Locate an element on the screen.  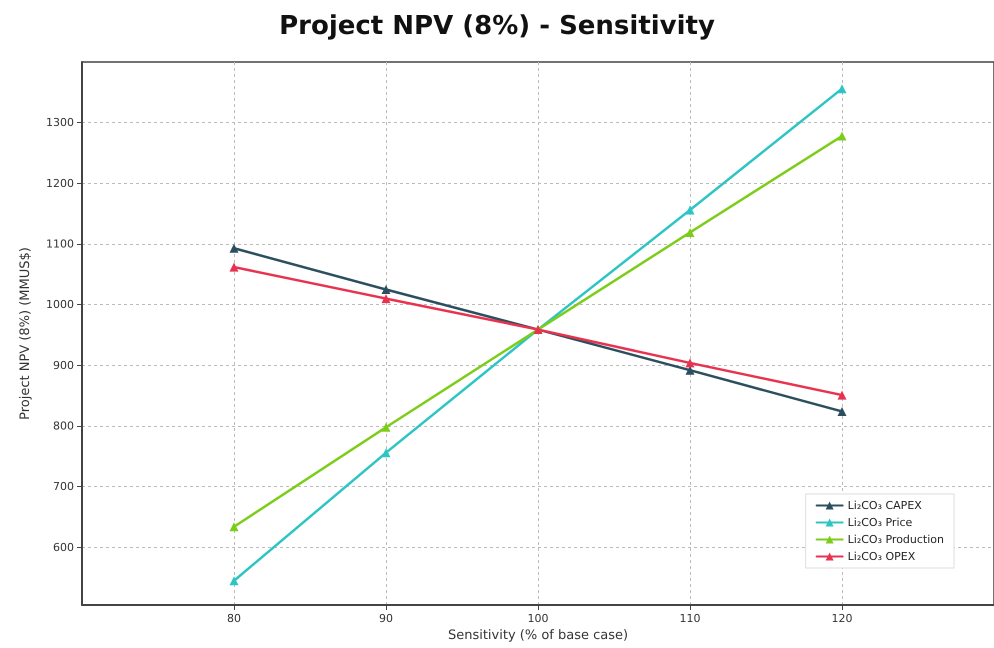
y-tick-label: 1100 is located at coordinates (60, 244).